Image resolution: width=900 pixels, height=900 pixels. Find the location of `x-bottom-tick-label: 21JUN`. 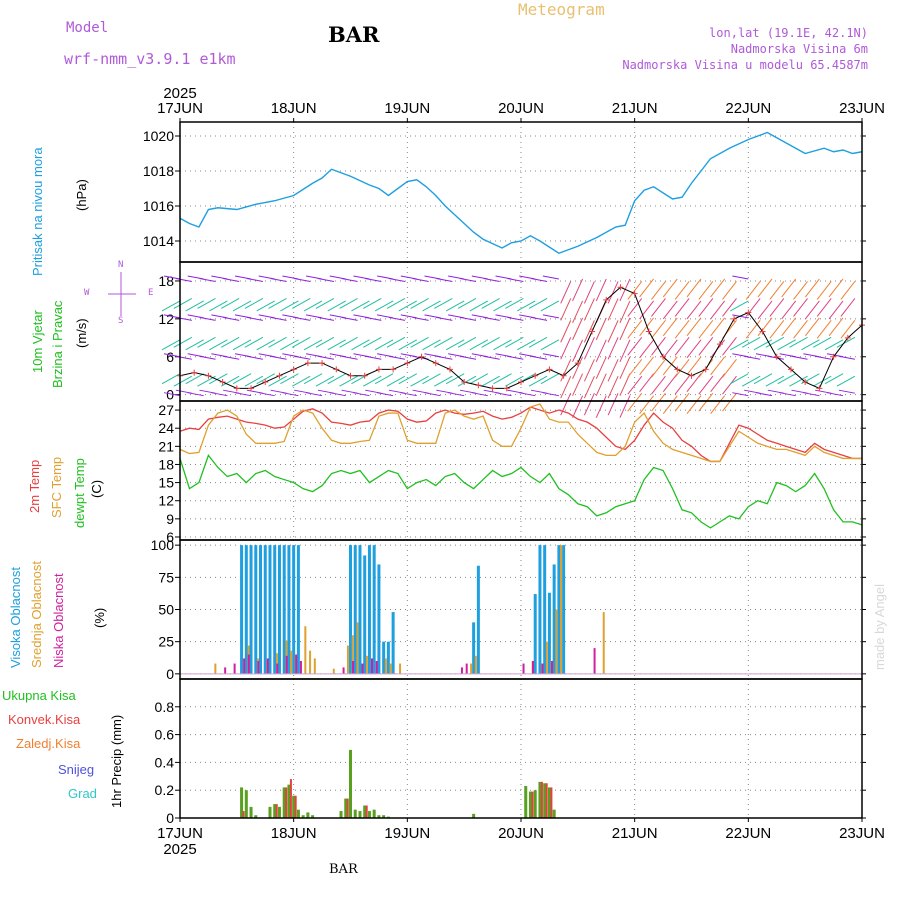

x-bottom-tick-label: 21JUN is located at coordinates (635, 833).